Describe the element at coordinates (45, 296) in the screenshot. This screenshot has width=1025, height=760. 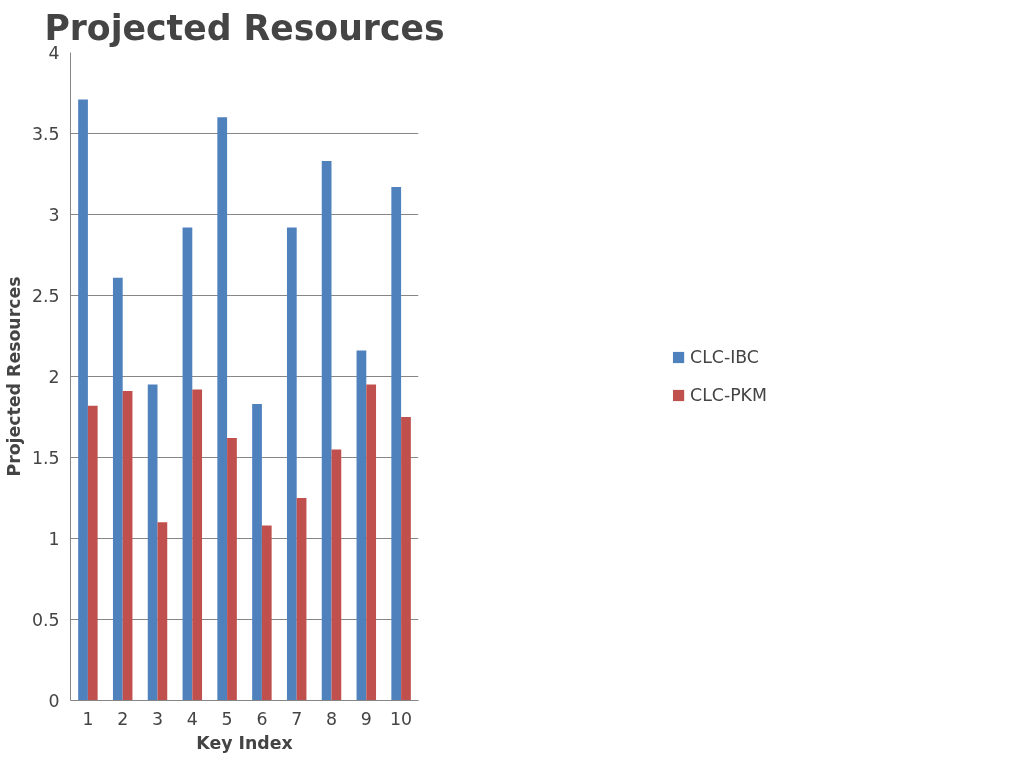
I see `y-tick-label: 2.5` at that location.